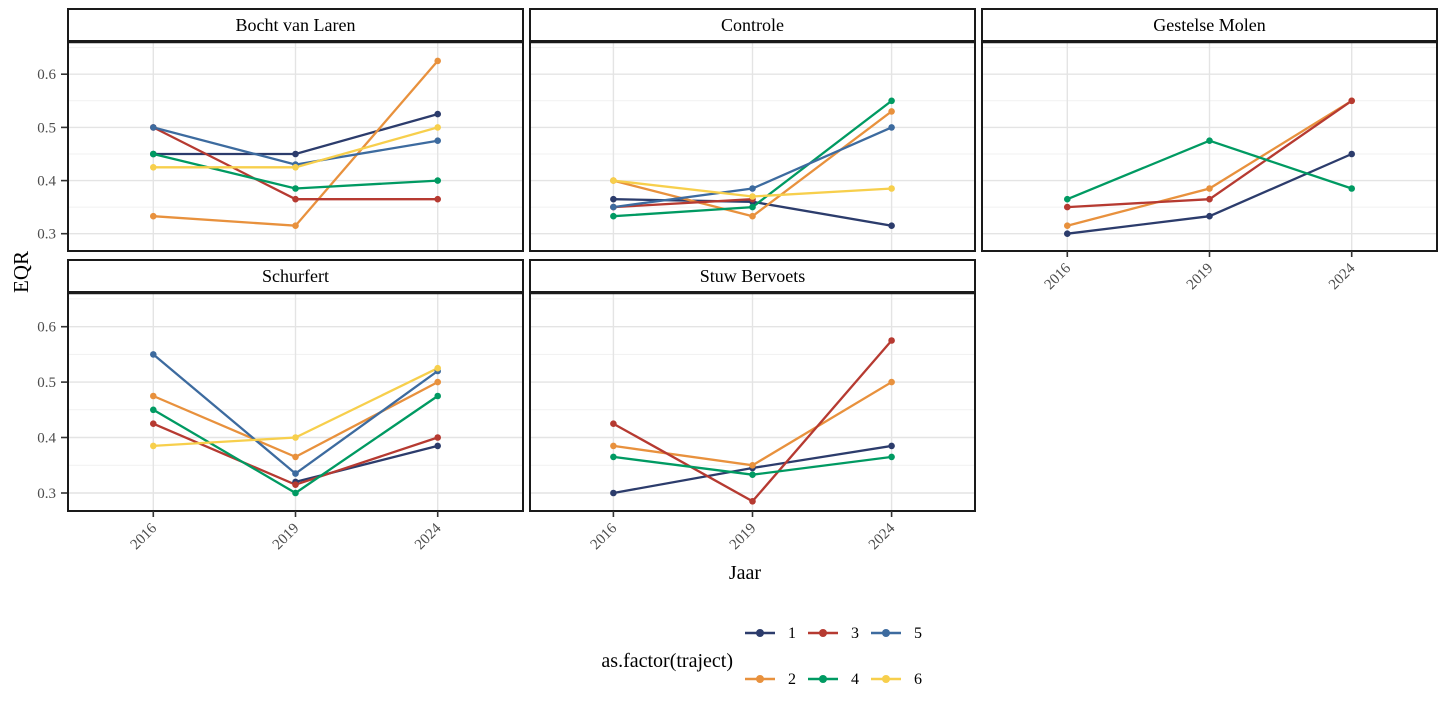  Describe the element at coordinates (792, 633) in the screenshot. I see `legend-key-label-1: 1` at that location.